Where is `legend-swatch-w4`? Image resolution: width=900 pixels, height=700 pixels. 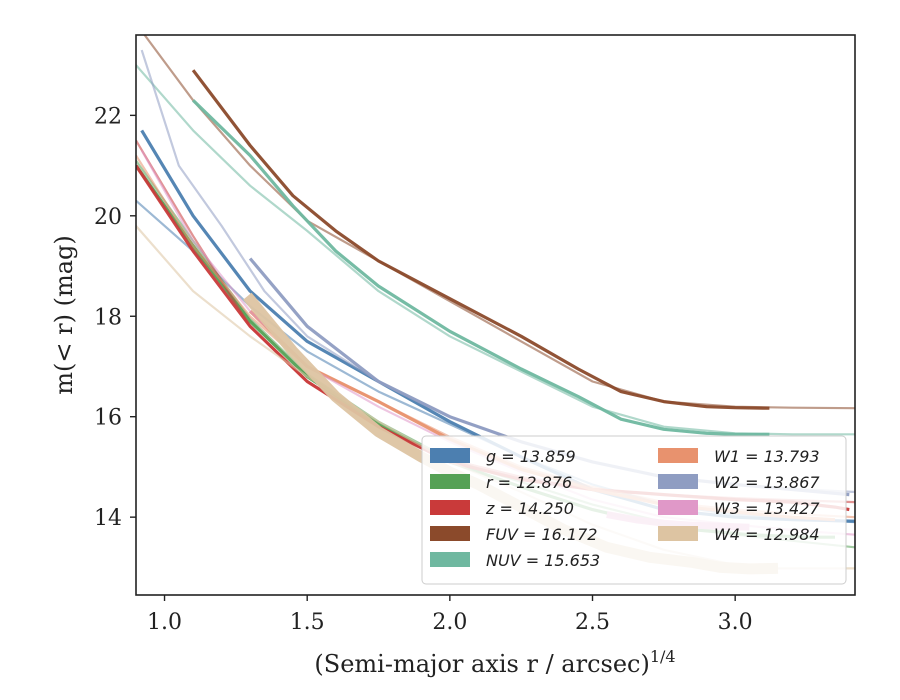 legend-swatch-w4 is located at coordinates (678, 533).